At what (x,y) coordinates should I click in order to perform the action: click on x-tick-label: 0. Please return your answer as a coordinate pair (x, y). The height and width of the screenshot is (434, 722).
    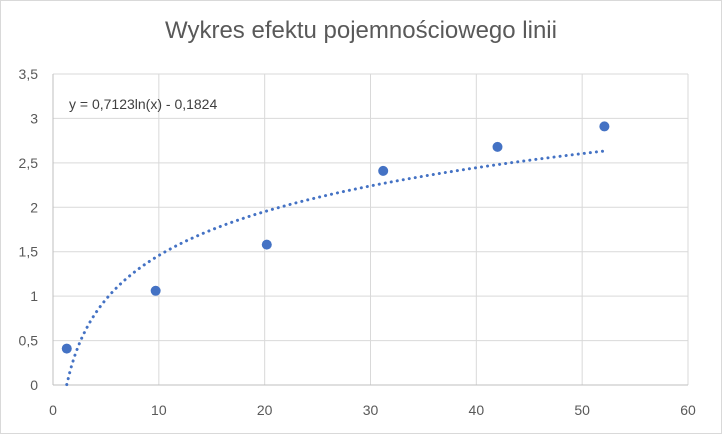
    Looking at the image, I should click on (53, 410).